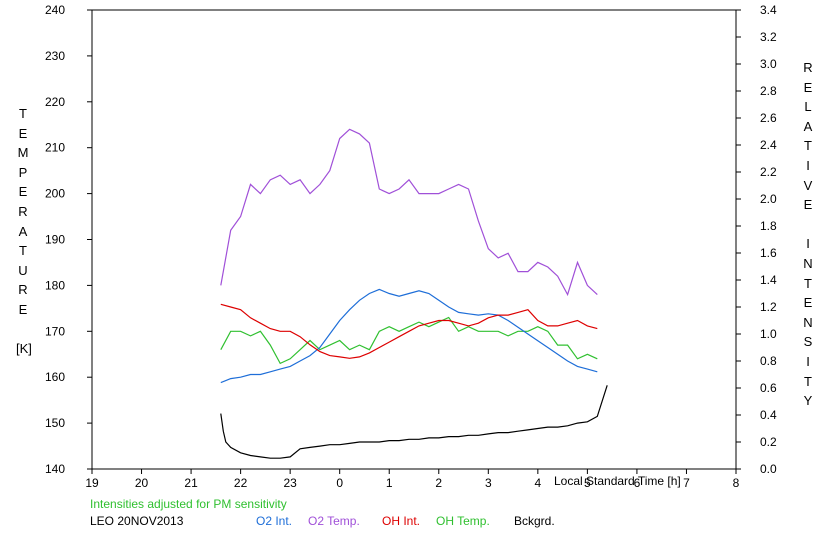 The height and width of the screenshot is (535, 828). Describe the element at coordinates (768, 334) in the screenshot. I see `y-right-tick-label: 1.0` at that location.